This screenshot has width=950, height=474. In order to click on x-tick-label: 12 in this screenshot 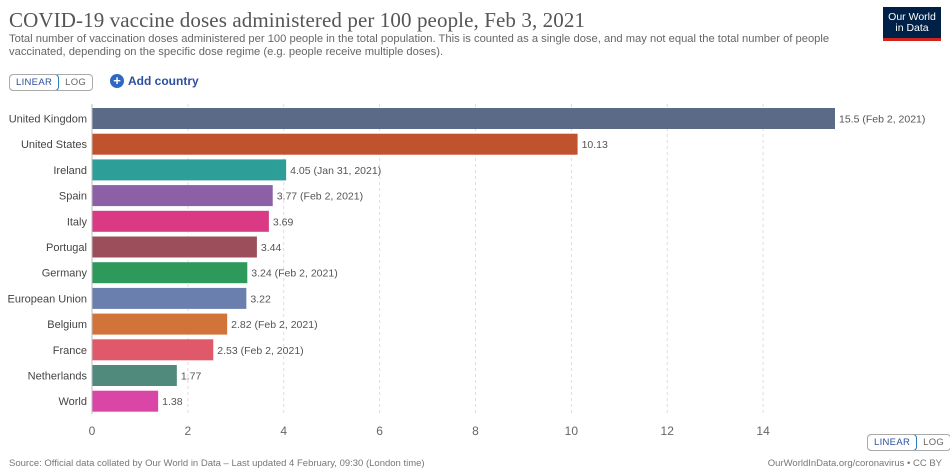, I will do `click(668, 431)`.